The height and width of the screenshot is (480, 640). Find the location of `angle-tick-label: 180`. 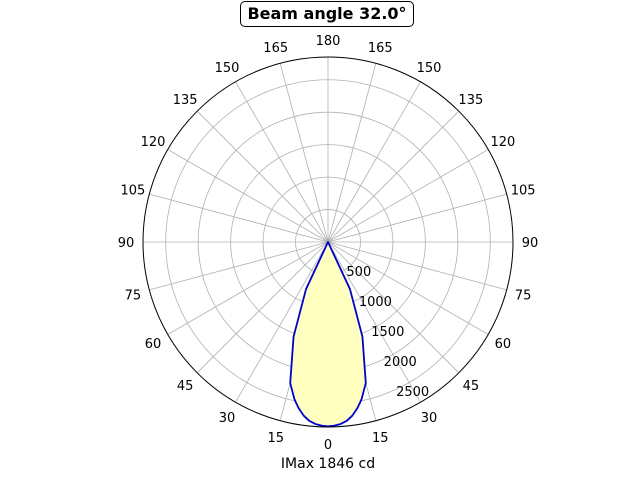

angle-tick-label: 180 is located at coordinates (328, 41).